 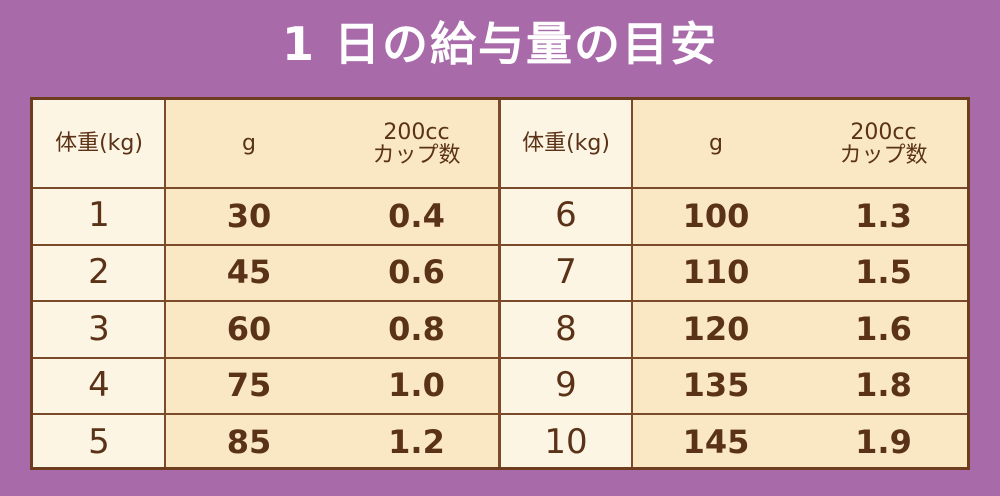 What do you see at coordinates (566, 215) in the screenshot?
I see `weight-cell: 6` at bounding box center [566, 215].